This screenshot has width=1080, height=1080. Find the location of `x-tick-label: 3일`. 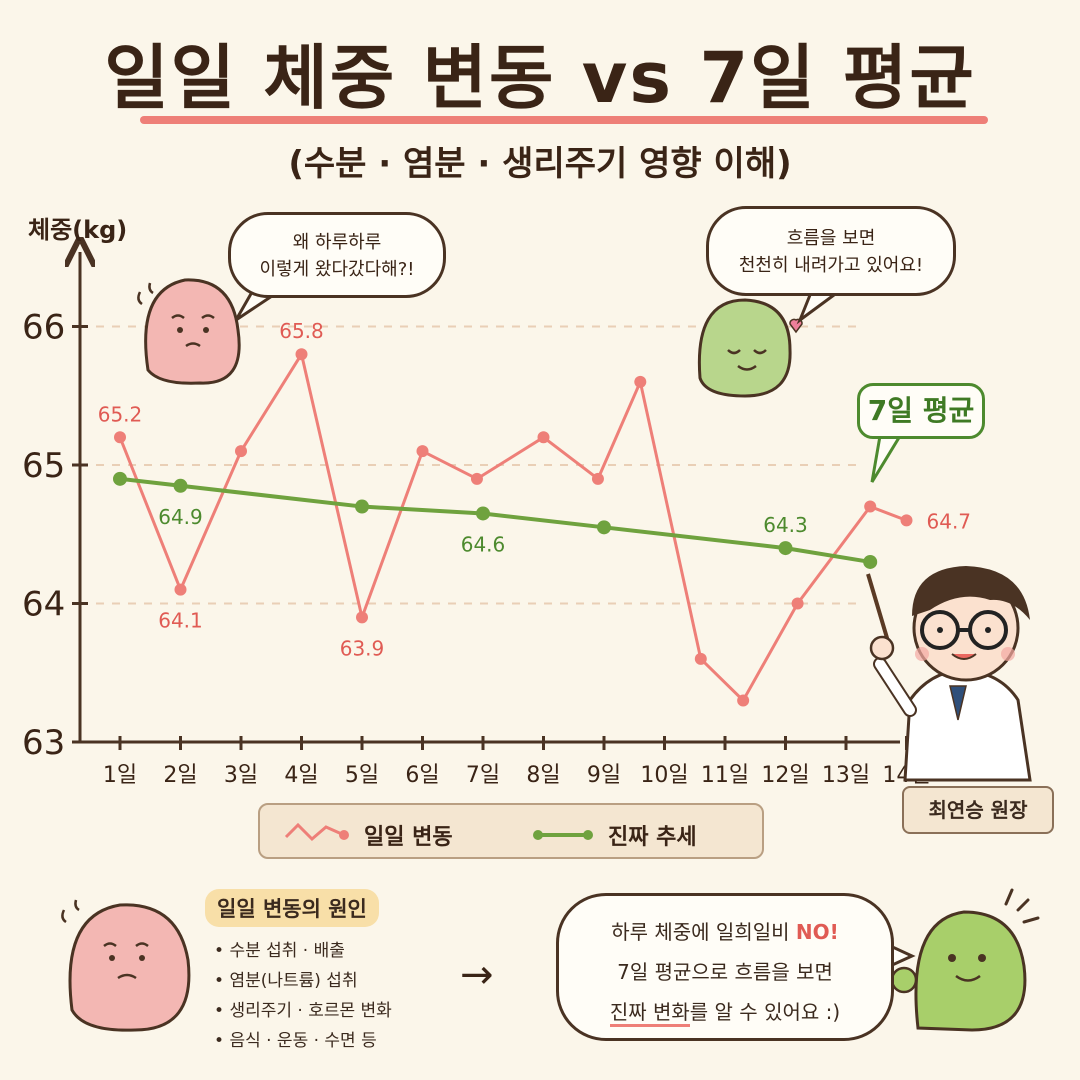

x-tick-label: 3일 is located at coordinates (241, 775).